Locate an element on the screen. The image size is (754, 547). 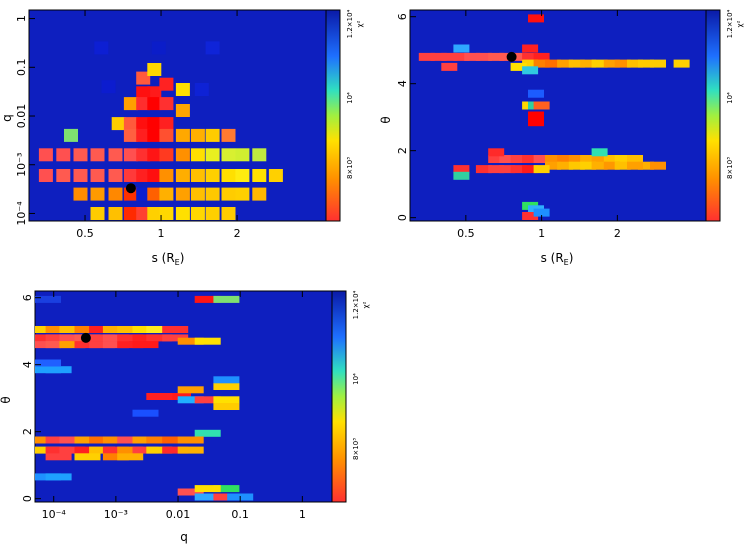
panel-1-y-tick-label: 0.01 is located at coordinates (21, 116).